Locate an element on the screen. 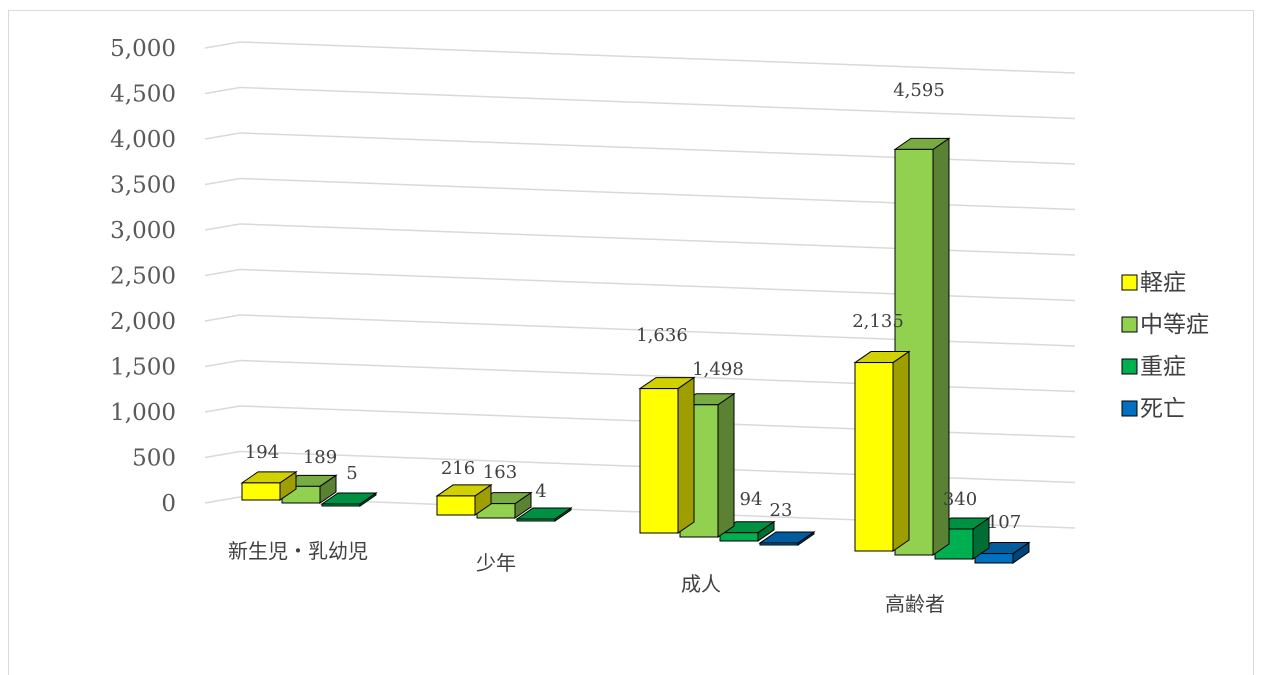 The height and width of the screenshot is (675, 1262). legend-label: 死亡 is located at coordinates (1163, 409).